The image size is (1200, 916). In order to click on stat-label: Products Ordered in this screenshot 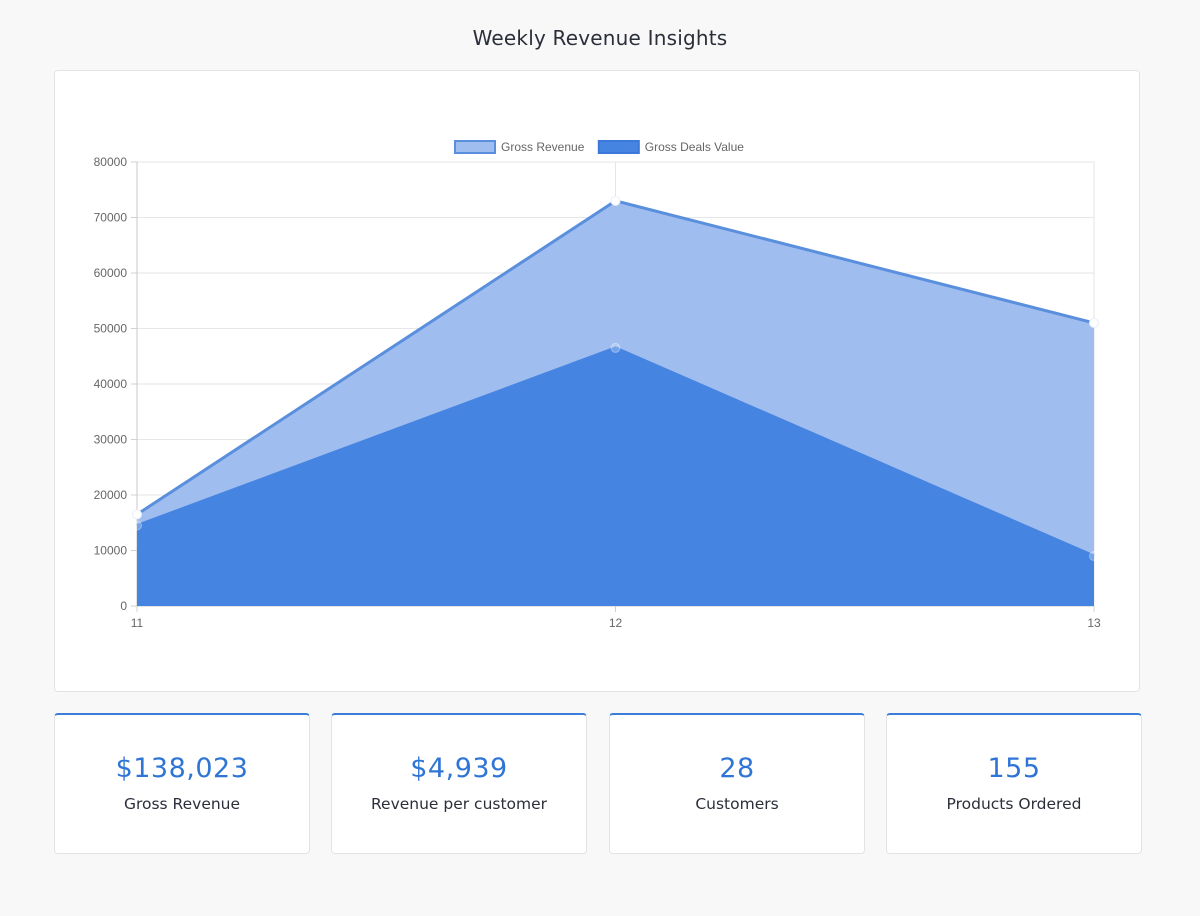, I will do `click(1014, 804)`.